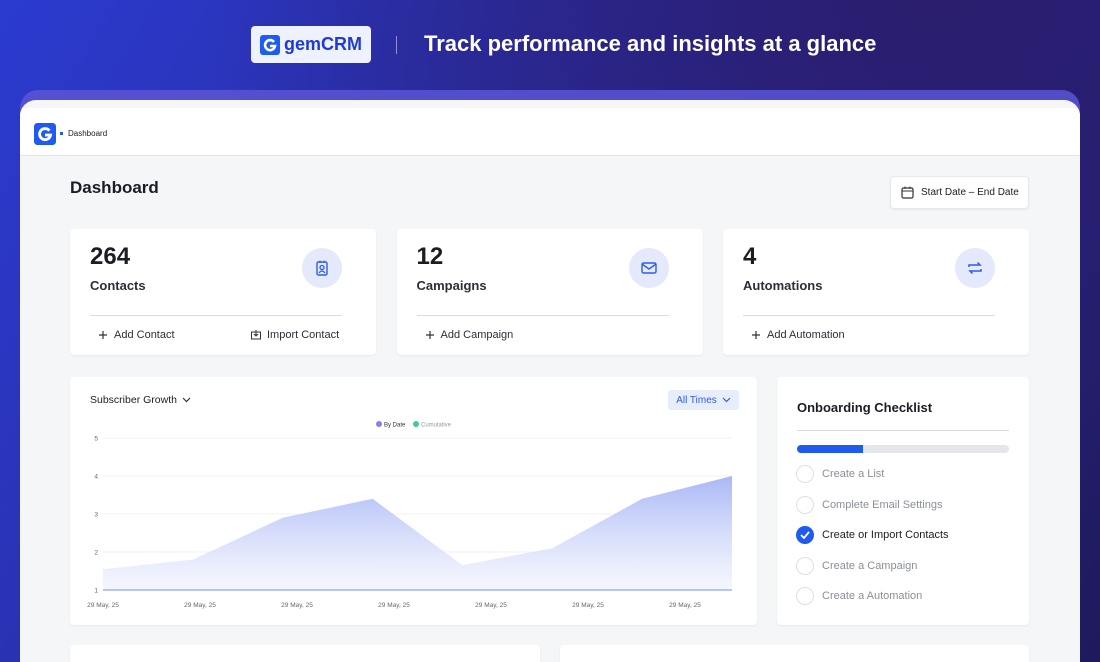  I want to click on y-tick-label: 5, so click(96, 439).